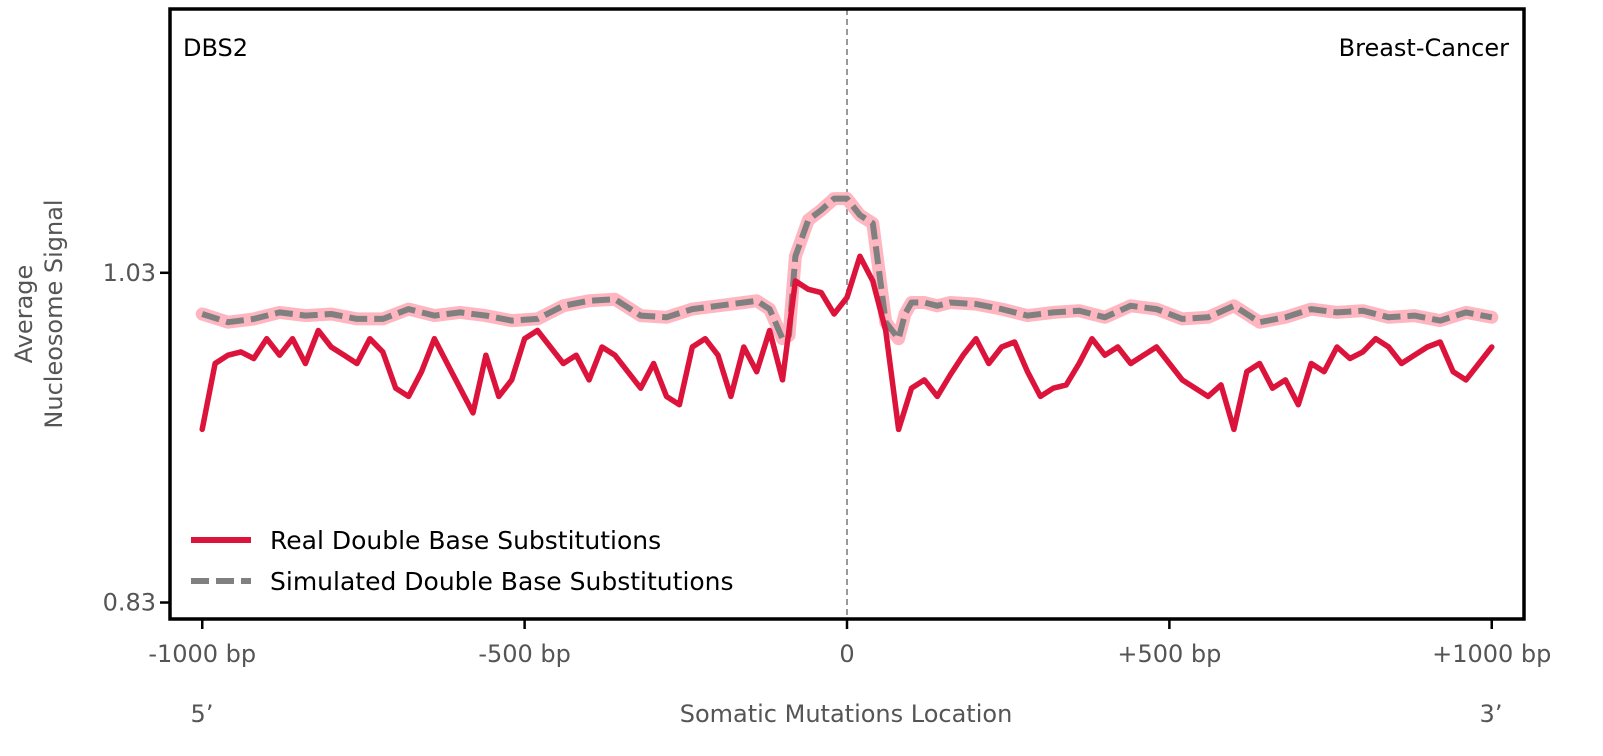  I want to click on y-axis-title-line-1: Average, so click(24, 314).